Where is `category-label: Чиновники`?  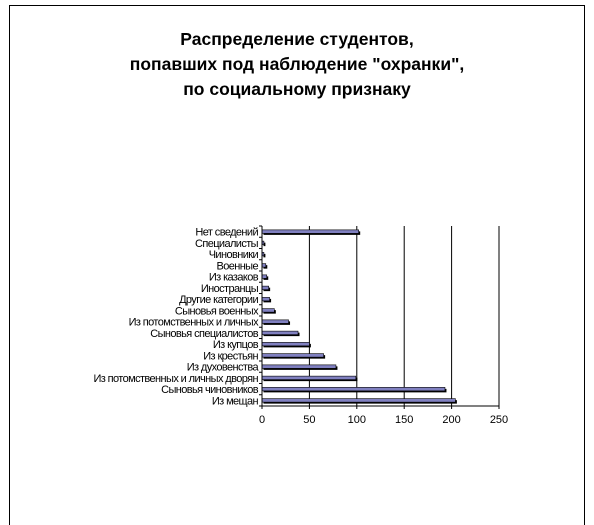 category-label: Чиновники is located at coordinates (234, 255).